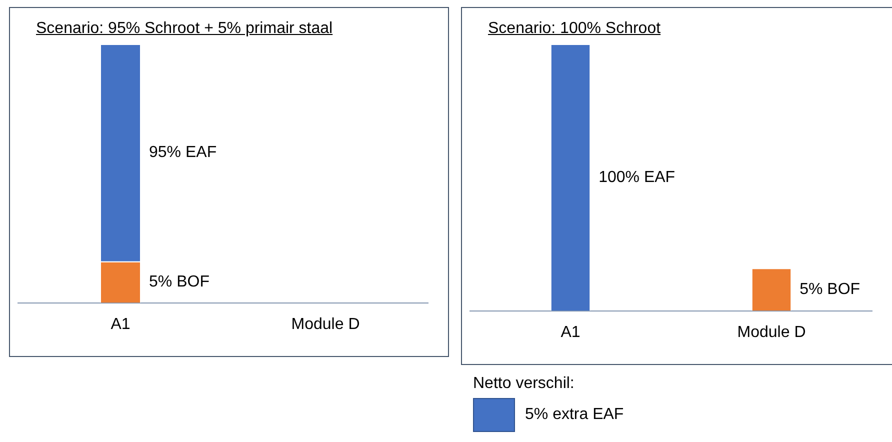  What do you see at coordinates (574, 415) in the screenshot?
I see `text: 5% extra EAF` at bounding box center [574, 415].